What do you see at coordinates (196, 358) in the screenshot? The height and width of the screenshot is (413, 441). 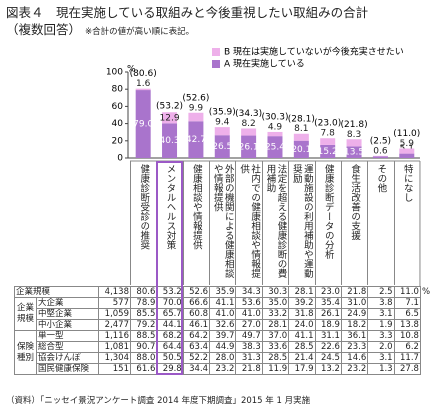 I see `value-cell: 52.2` at bounding box center [196, 358].